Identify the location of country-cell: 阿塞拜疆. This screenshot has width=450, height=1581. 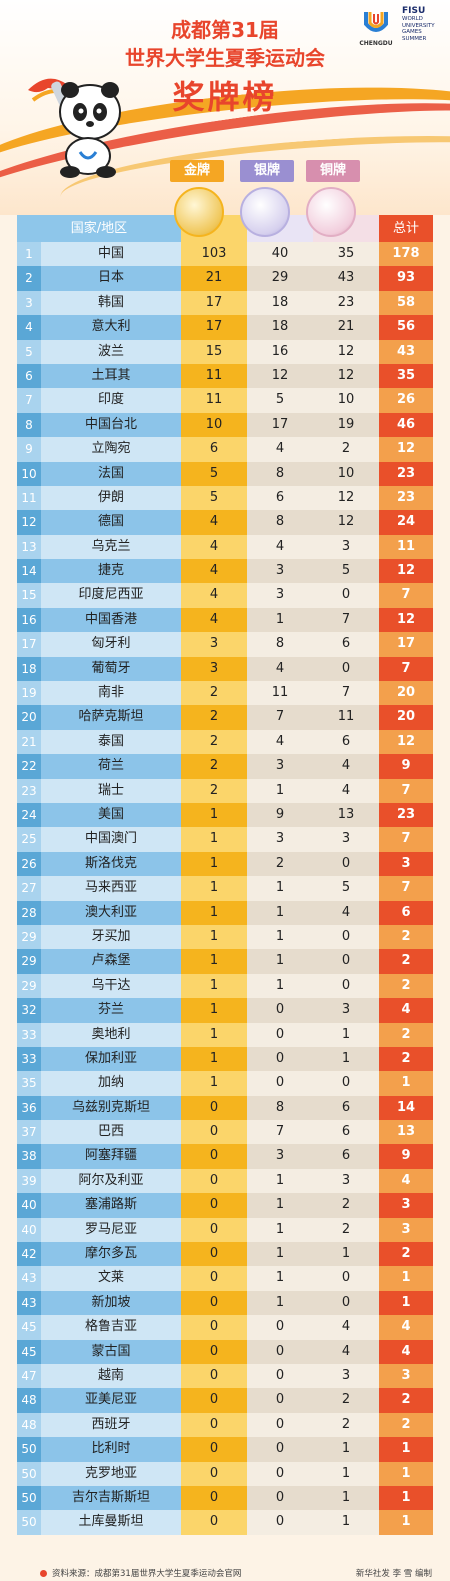
(111, 1156).